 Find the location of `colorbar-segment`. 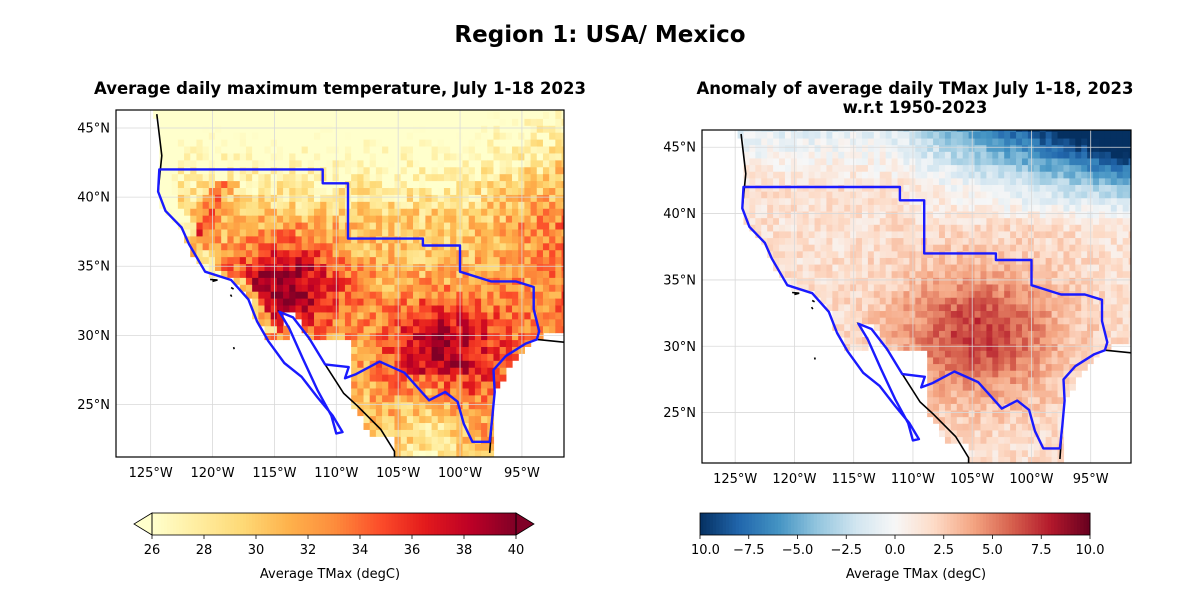

colorbar-segment is located at coordinates (251, 524).